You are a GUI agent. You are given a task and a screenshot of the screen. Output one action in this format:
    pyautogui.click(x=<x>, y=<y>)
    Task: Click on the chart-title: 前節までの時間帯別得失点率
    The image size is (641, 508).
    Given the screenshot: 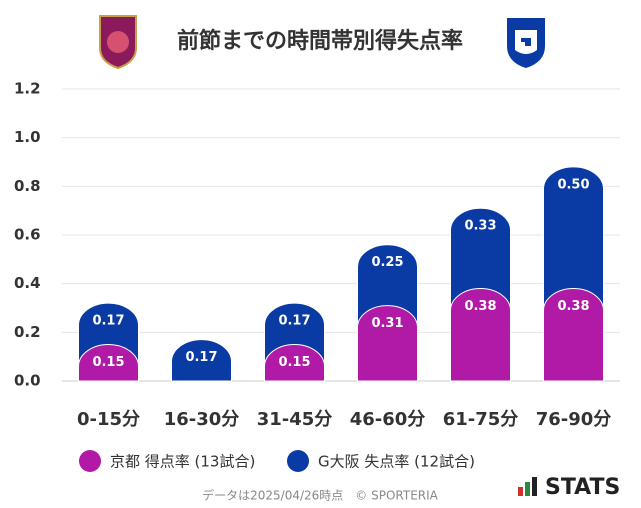 What is the action you would take?
    pyautogui.click(x=320, y=41)
    